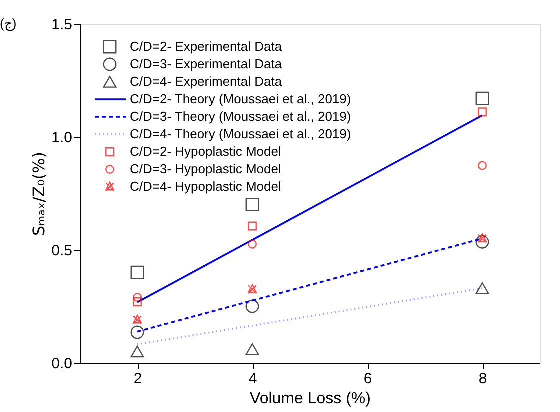 This screenshot has height=412, width=560. Describe the element at coordinates (62, 138) in the screenshot. I see `y-tick-label: 1.0` at that location.